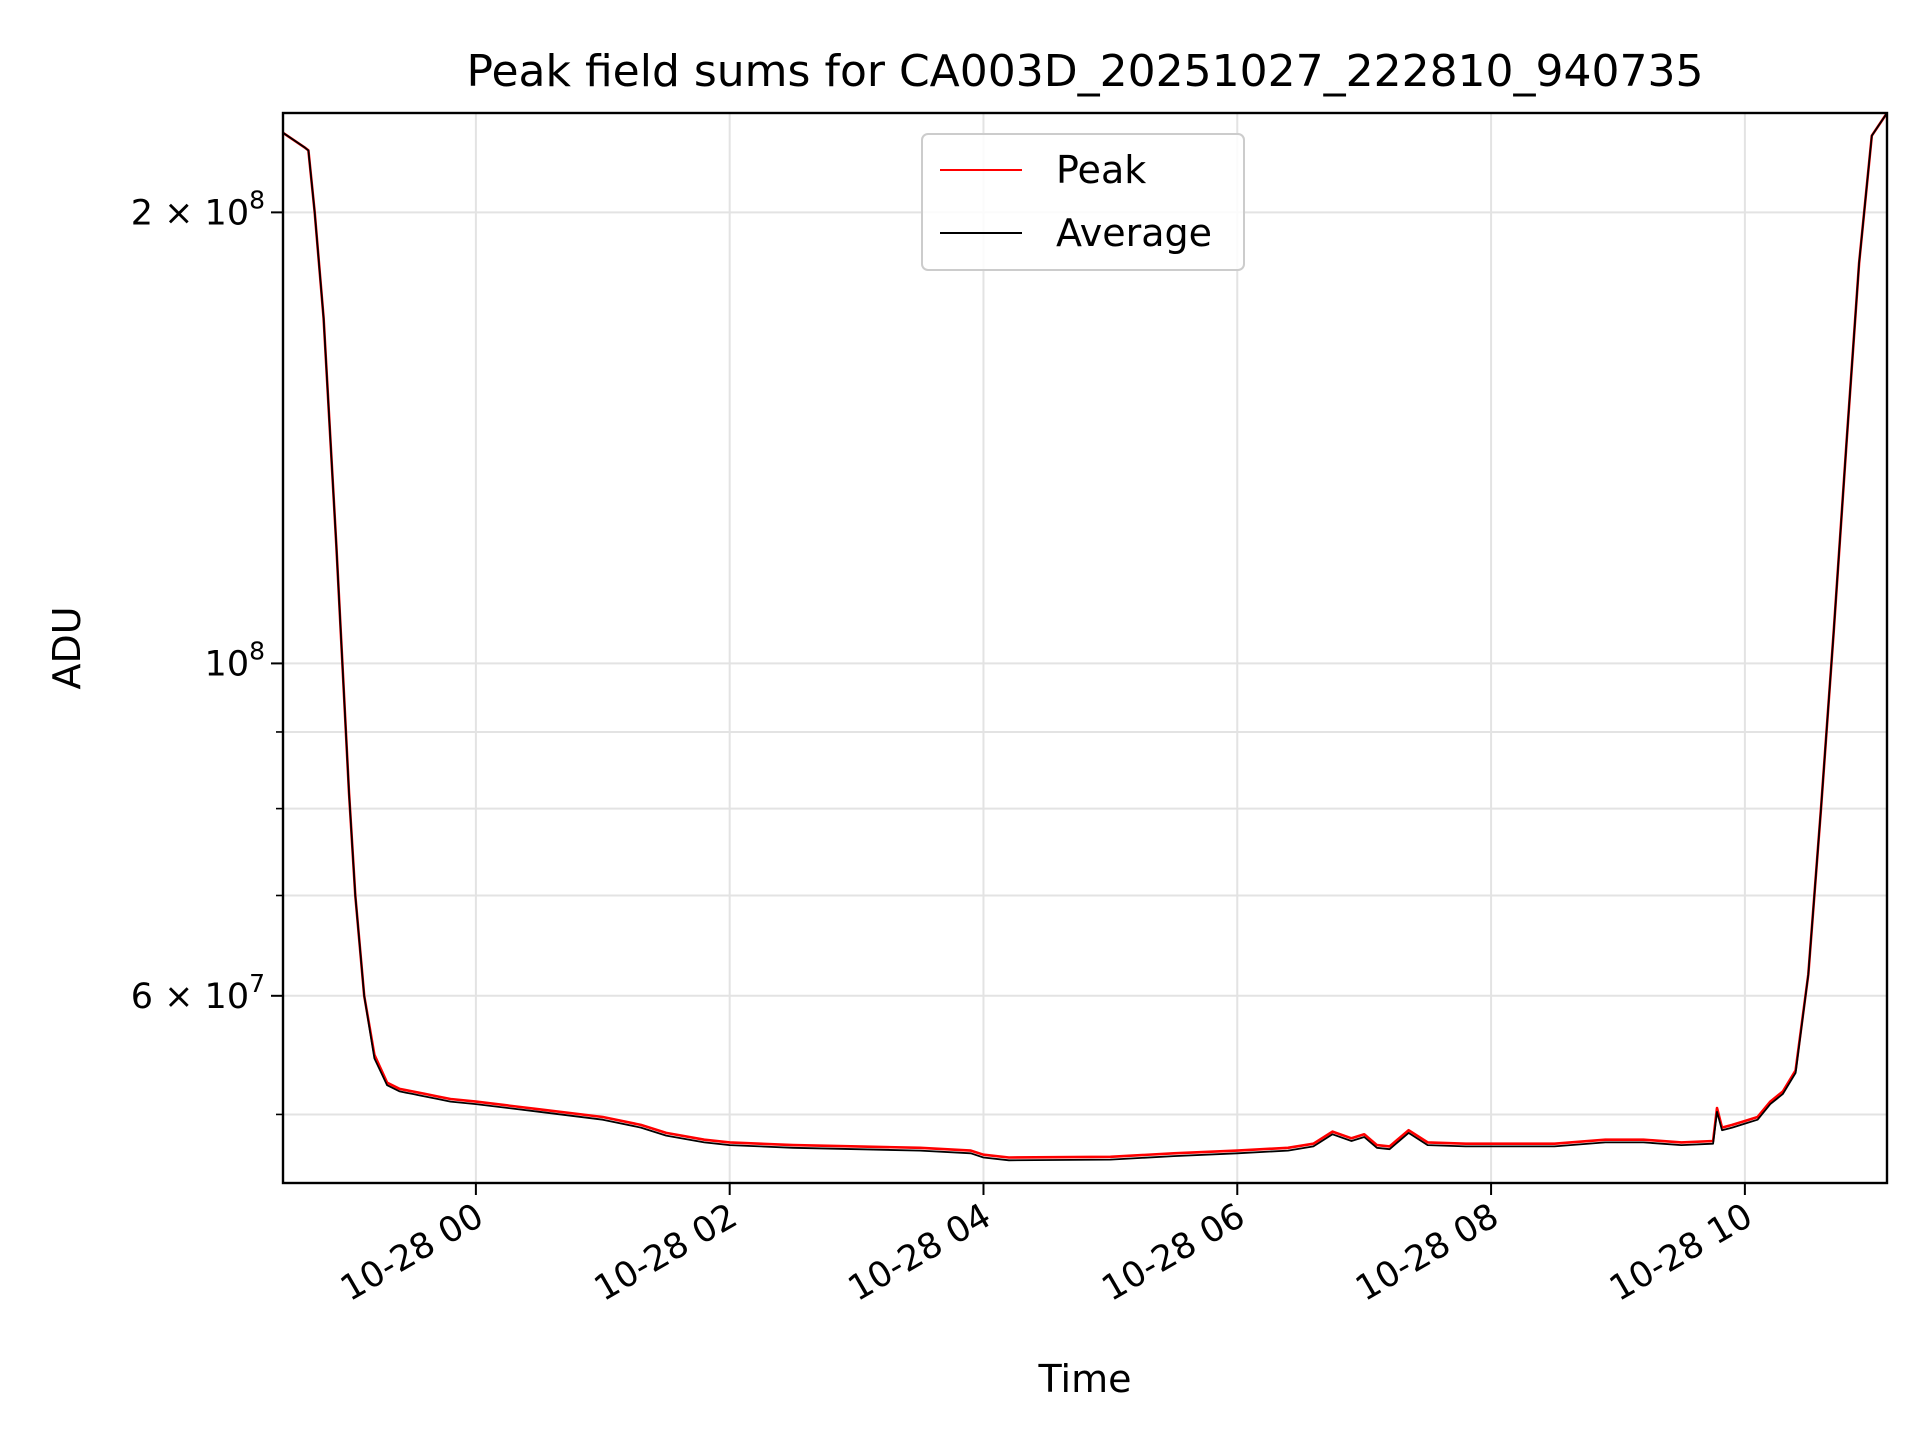  What do you see at coordinates (1085, 1379) in the screenshot?
I see `x-axis-label: Time` at bounding box center [1085, 1379].